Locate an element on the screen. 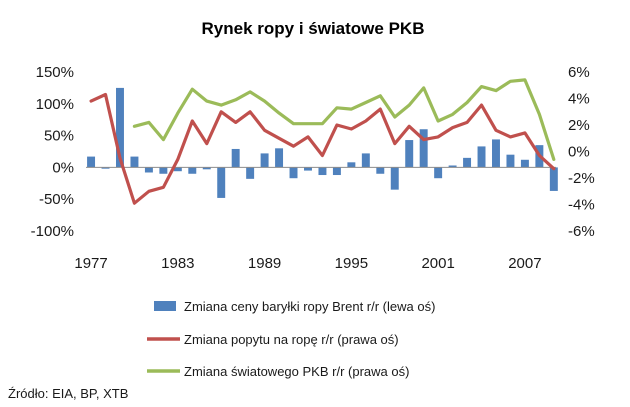  bar-1988 is located at coordinates (250, 173).